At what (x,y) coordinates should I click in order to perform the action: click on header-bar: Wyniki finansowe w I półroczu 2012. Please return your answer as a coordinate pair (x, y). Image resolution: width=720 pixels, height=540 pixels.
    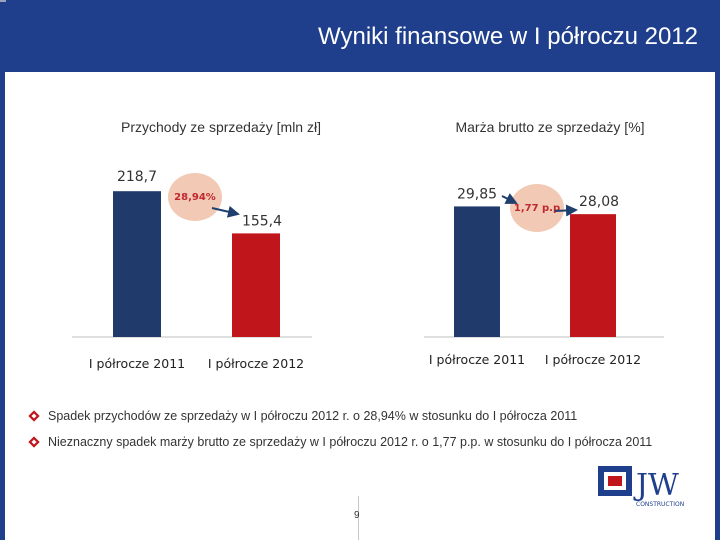
    Looking at the image, I should click on (360, 36).